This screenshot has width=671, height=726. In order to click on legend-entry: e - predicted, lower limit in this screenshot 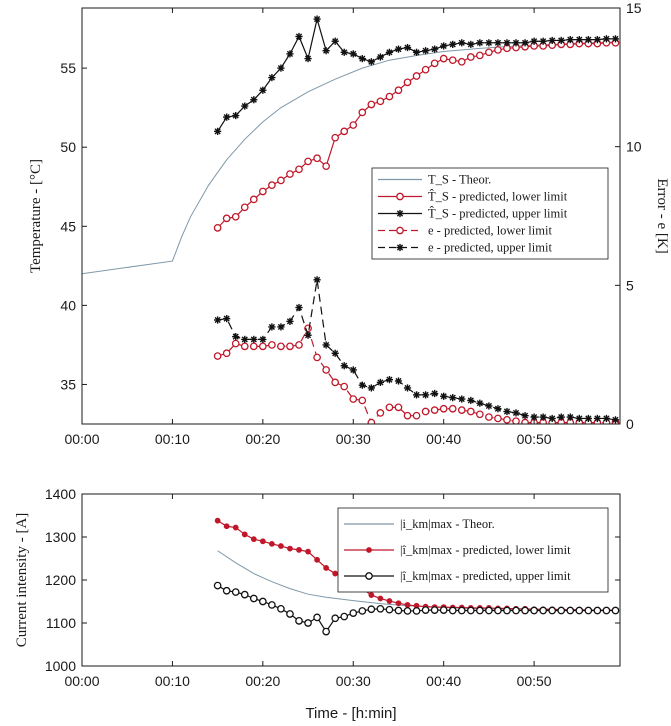, I will do `click(490, 231)`.